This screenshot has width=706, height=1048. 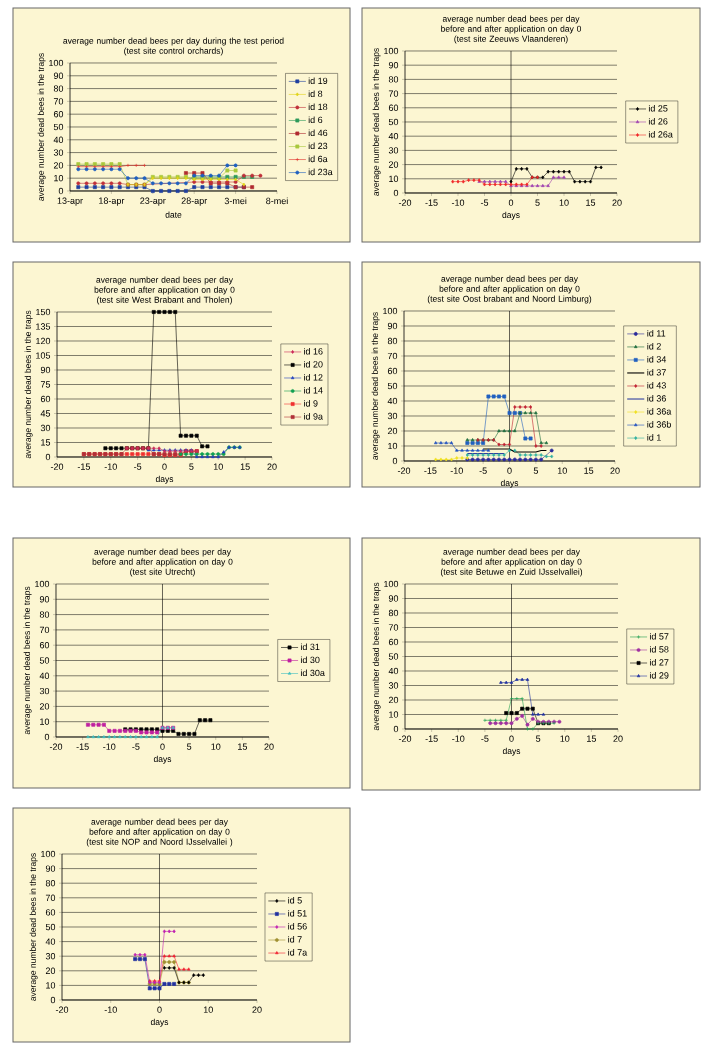 I want to click on x-tick-label: 0, so click(x=511, y=738).